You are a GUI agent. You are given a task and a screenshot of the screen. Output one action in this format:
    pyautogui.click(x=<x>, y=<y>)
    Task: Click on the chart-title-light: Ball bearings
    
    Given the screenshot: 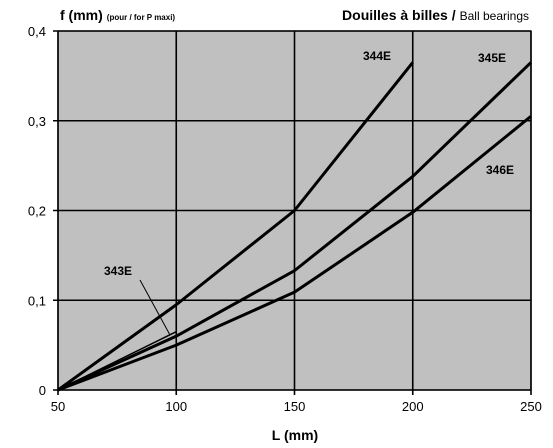 What is the action you would take?
    pyautogui.click(x=494, y=16)
    